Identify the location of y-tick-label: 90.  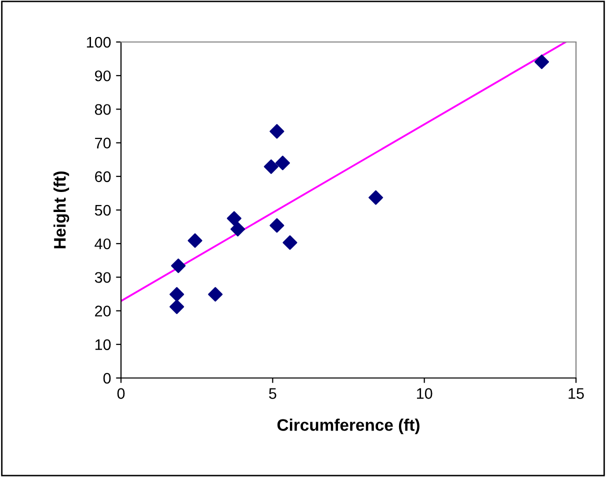
(103, 76).